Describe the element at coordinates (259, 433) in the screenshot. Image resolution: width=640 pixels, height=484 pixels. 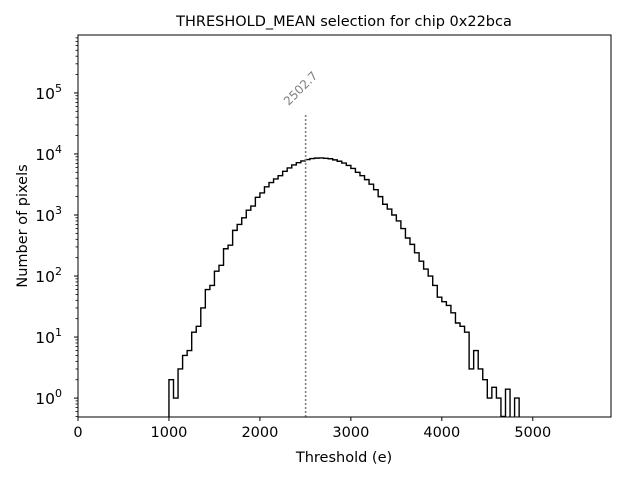
I see `x-tick-label: 2000` at that location.